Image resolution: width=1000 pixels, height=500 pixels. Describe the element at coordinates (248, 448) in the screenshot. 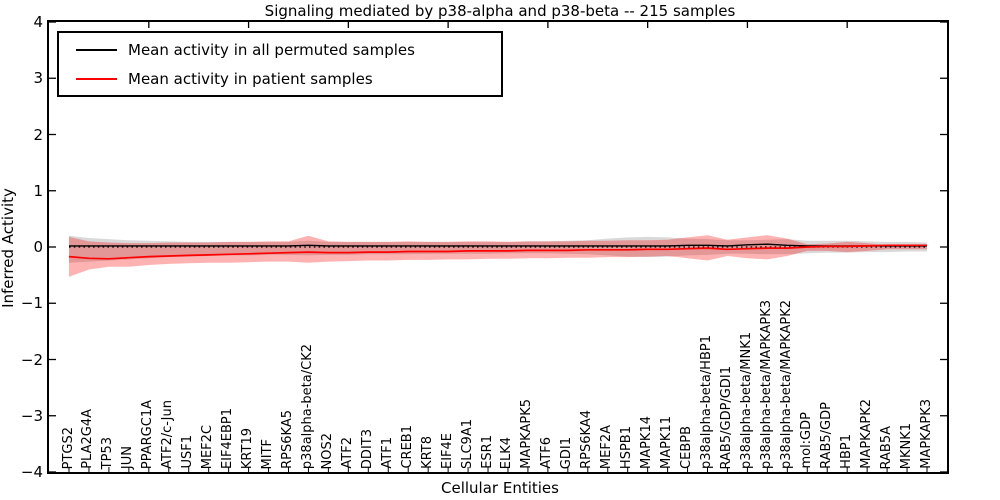

I see `x-category-label: KRT19` at that location.